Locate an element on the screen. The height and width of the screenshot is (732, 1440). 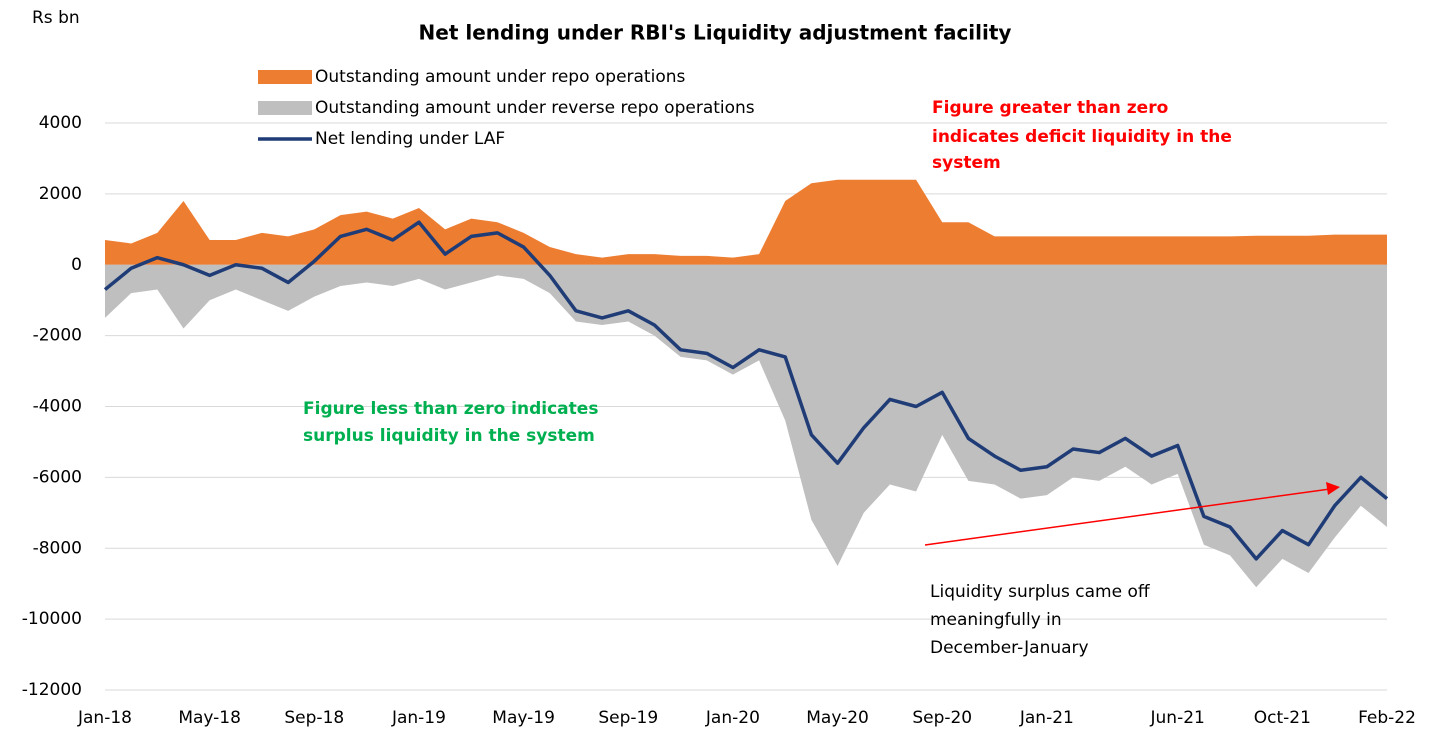
annotation: indicates deficit liquidity in the is located at coordinates (1082, 137).